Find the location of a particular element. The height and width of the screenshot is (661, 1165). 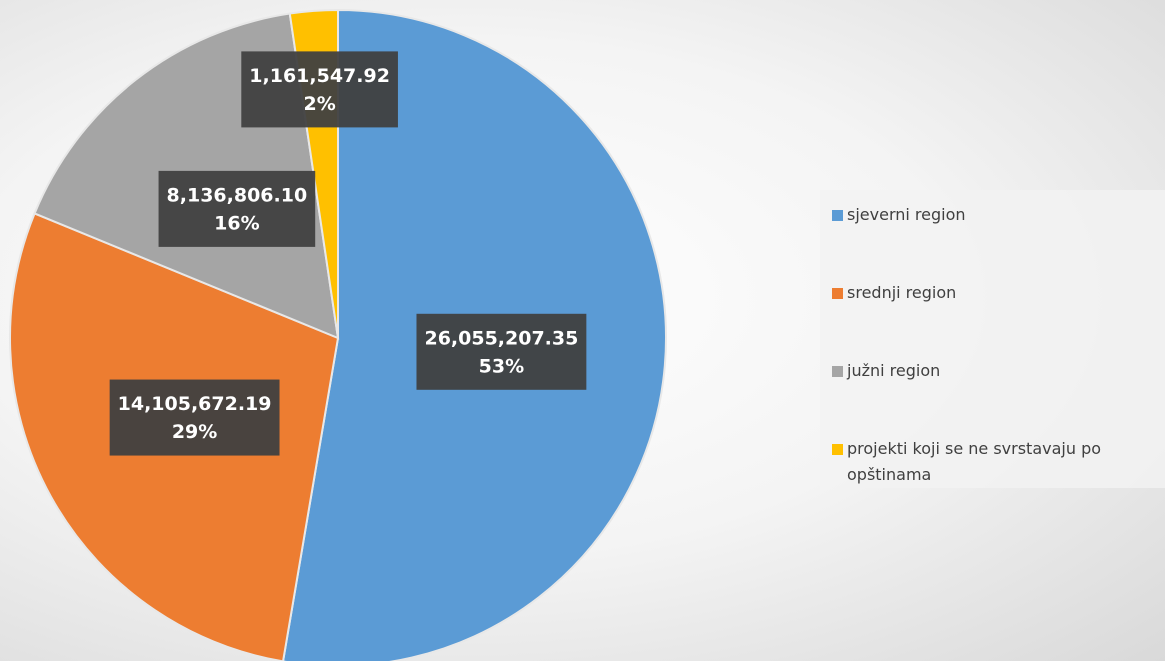

data-label-percent: 16% is located at coordinates (236, 223).